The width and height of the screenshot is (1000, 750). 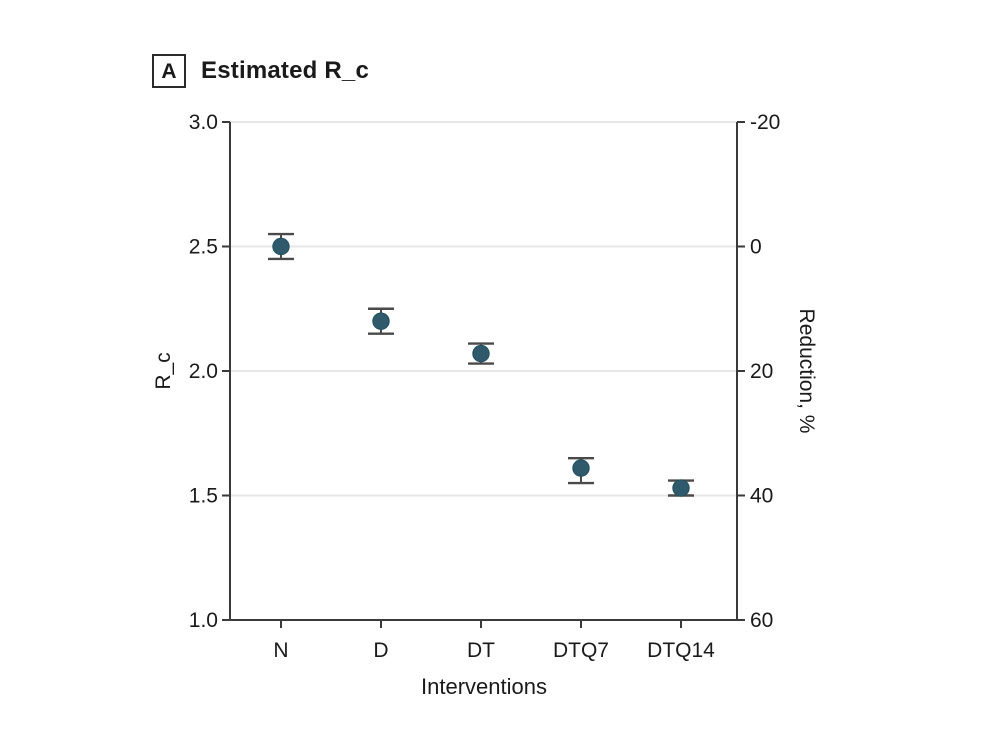 I want to click on y-tick-label-left: 1.5, so click(x=203, y=496).